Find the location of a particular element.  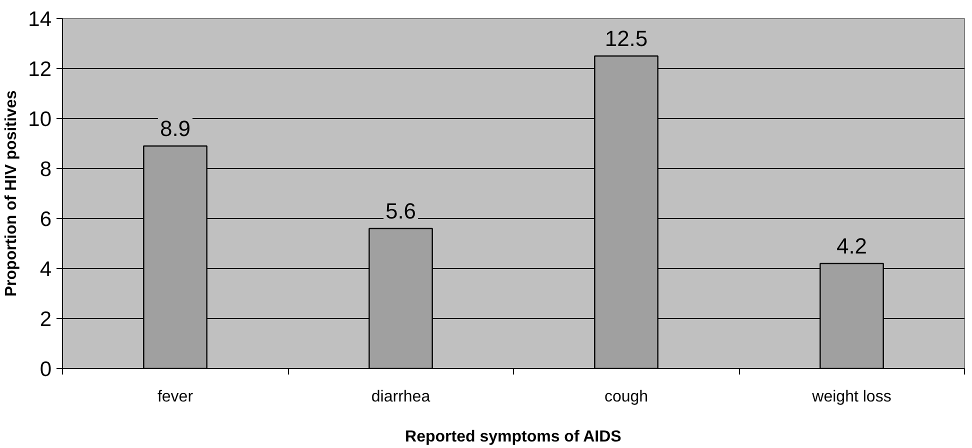

x-axis-title: Reported symptoms of AIDS is located at coordinates (513, 437).